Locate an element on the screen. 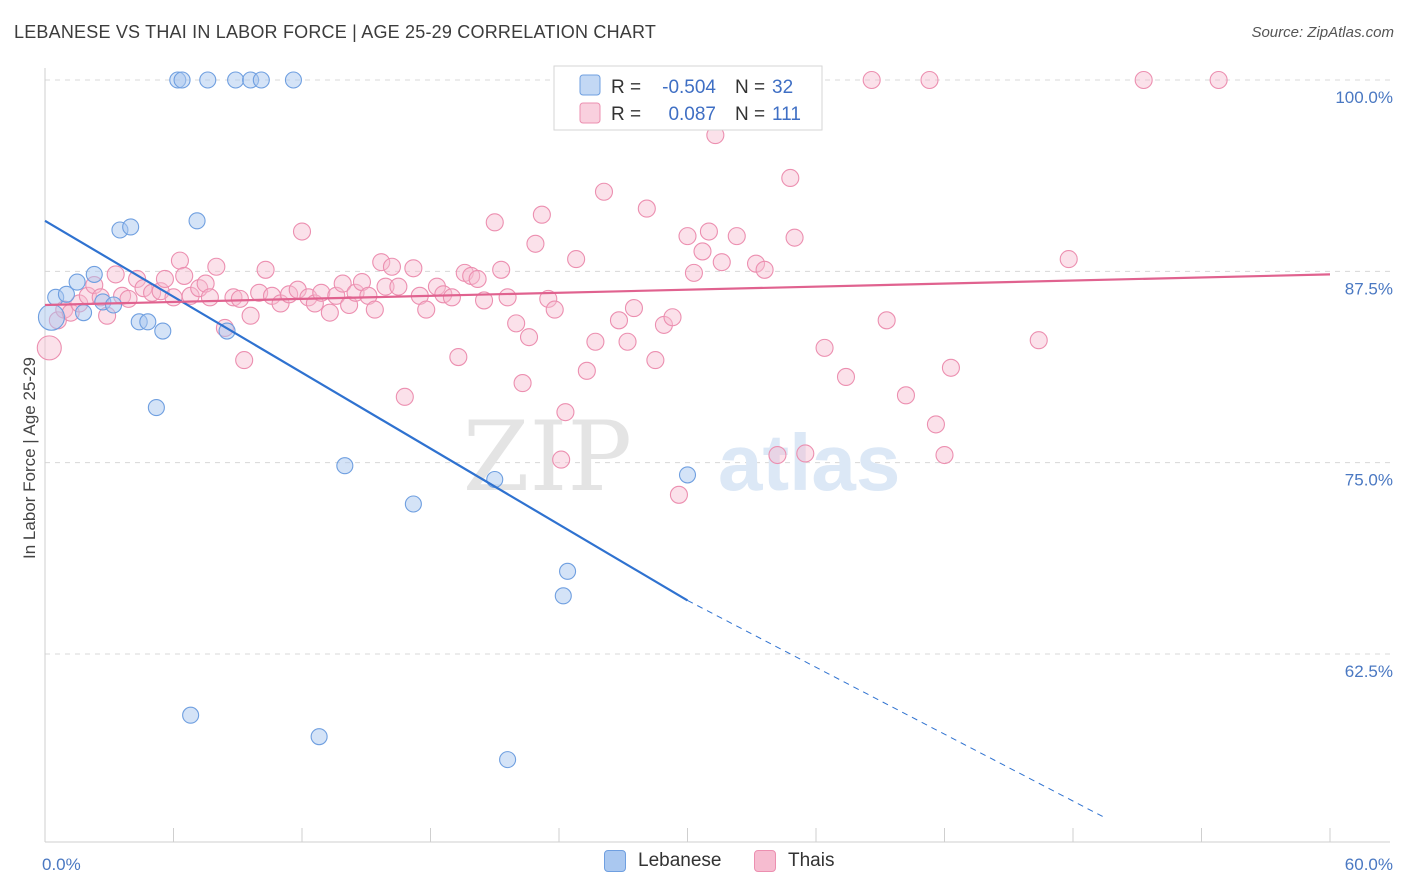  x-tick-label: 60.0% is located at coordinates (1369, 864).